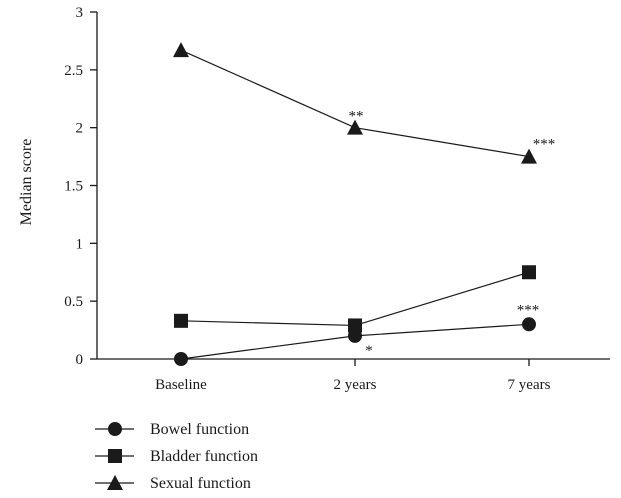 This screenshot has height=498, width=621. Describe the element at coordinates (115, 456) in the screenshot. I see `legend-square-icon` at that location.